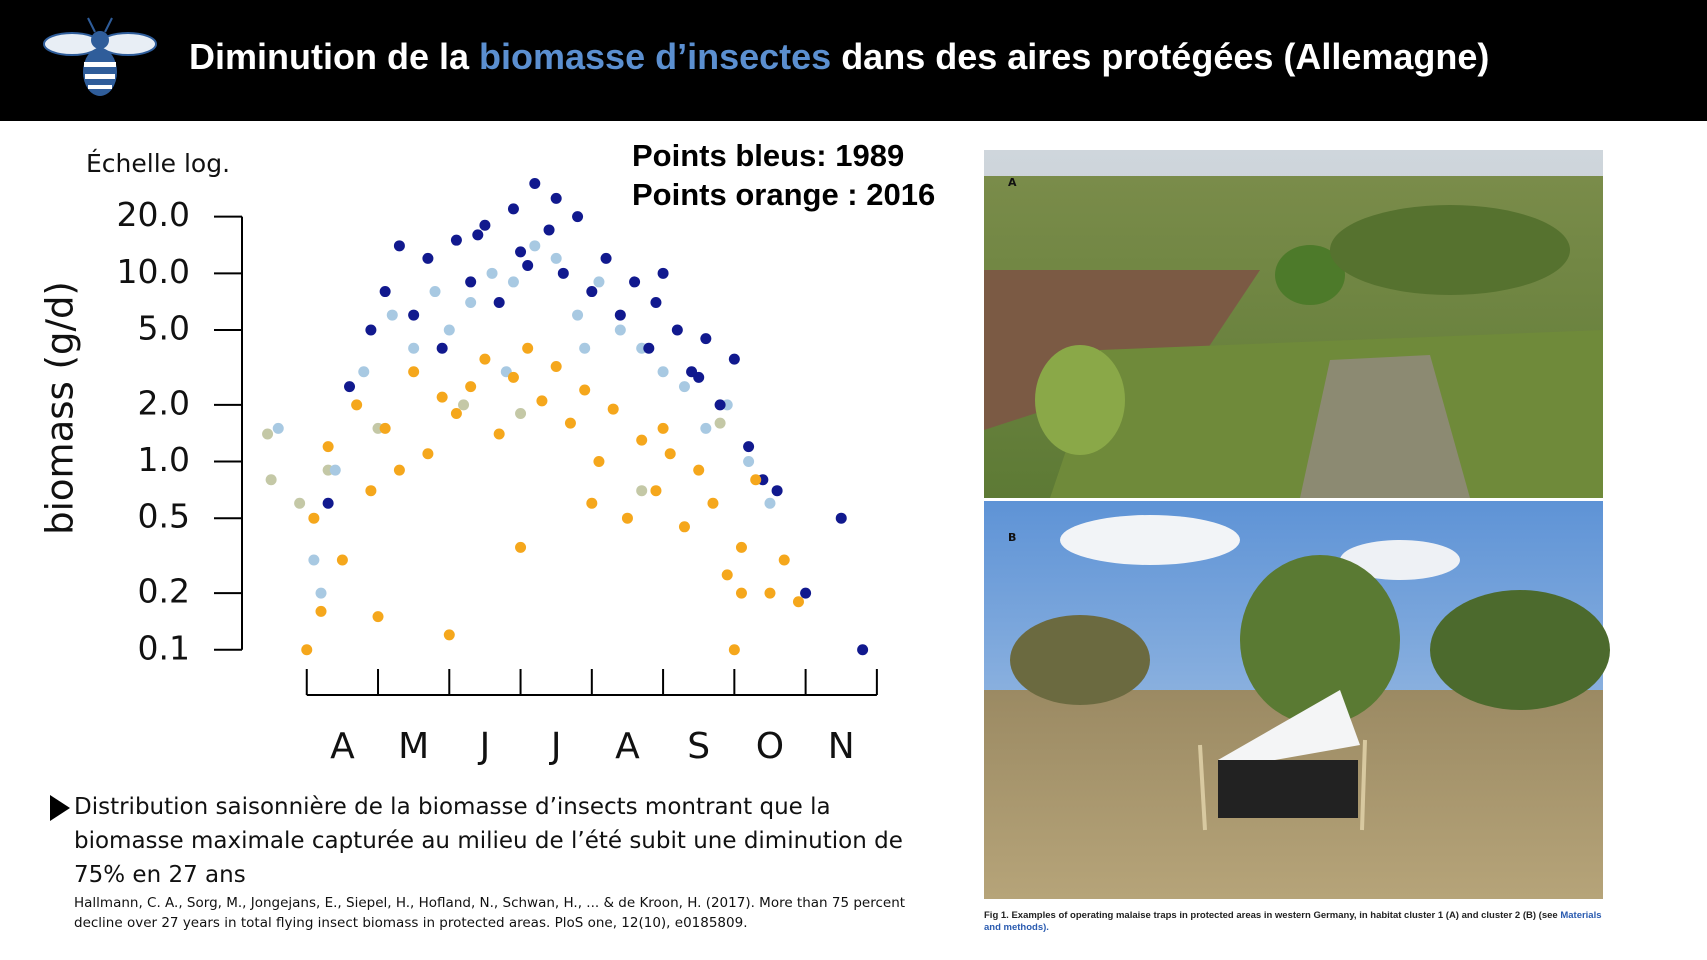 The image size is (1707, 960). Describe the element at coordinates (1293, 324) in the screenshot. I see `photo-a` at that location.